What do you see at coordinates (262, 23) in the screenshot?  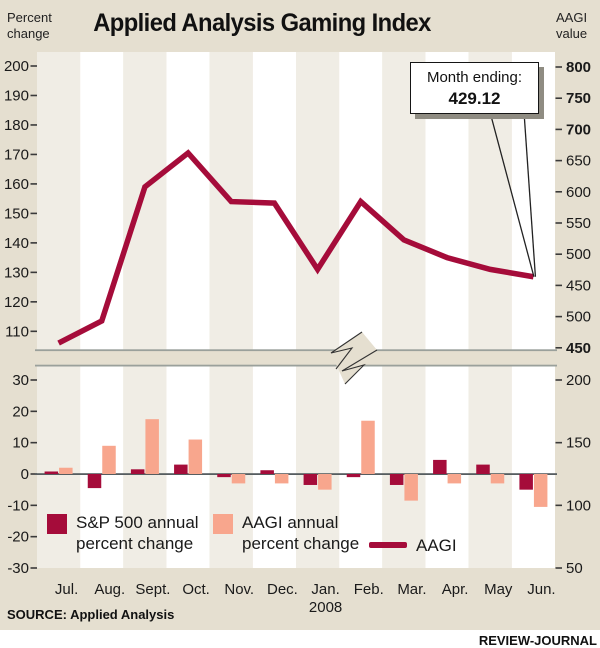 I see `page-title: Applied Analysis Gaming Index` at bounding box center [262, 23].